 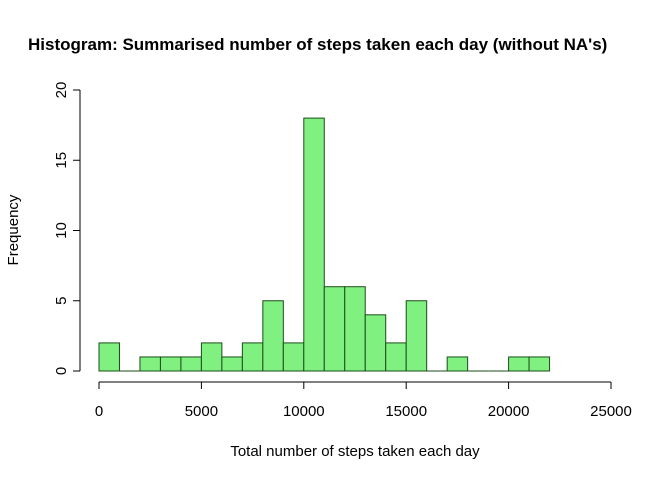 I want to click on x-tick-label: 15000, so click(x=406, y=411).